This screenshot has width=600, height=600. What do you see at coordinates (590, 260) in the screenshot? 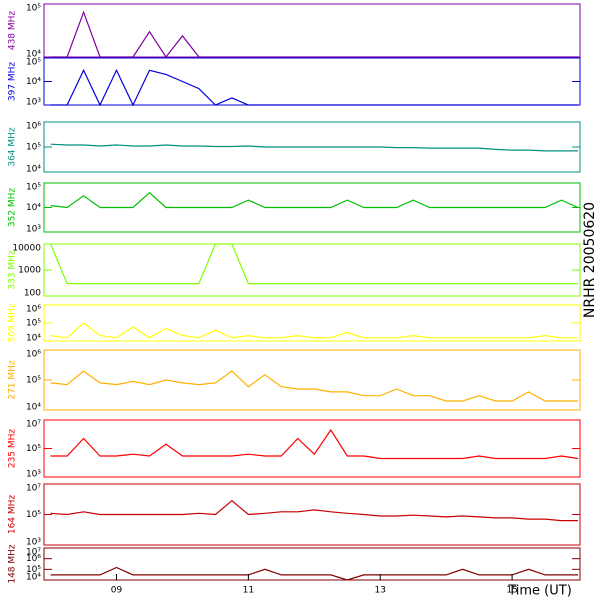
I see `side-label: NRHR 20050620` at bounding box center [590, 260].